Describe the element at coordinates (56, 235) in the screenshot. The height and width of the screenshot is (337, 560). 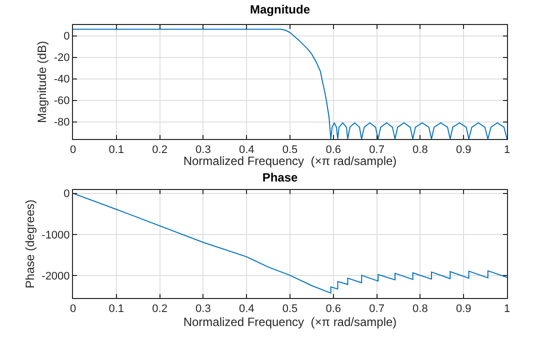
I see `y-tick-label: -1000` at that location.